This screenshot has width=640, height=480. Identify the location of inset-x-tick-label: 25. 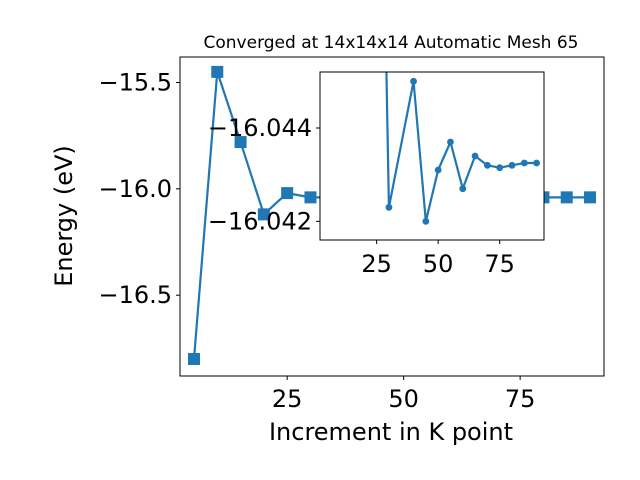
(376, 264).